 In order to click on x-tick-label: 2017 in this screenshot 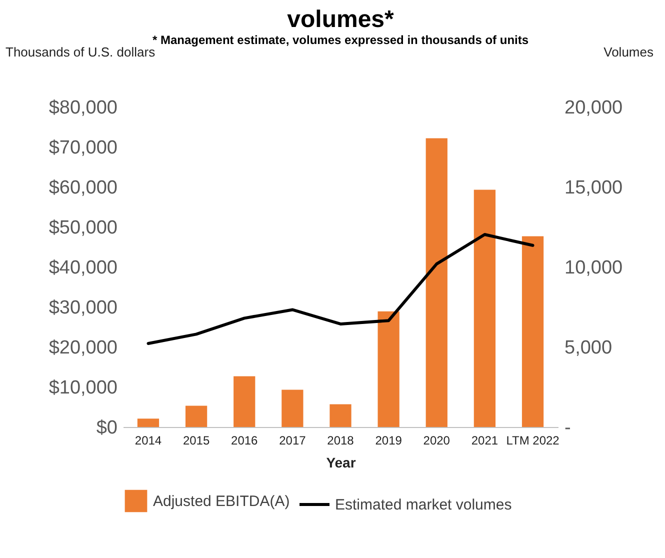, I will do `click(292, 441)`.